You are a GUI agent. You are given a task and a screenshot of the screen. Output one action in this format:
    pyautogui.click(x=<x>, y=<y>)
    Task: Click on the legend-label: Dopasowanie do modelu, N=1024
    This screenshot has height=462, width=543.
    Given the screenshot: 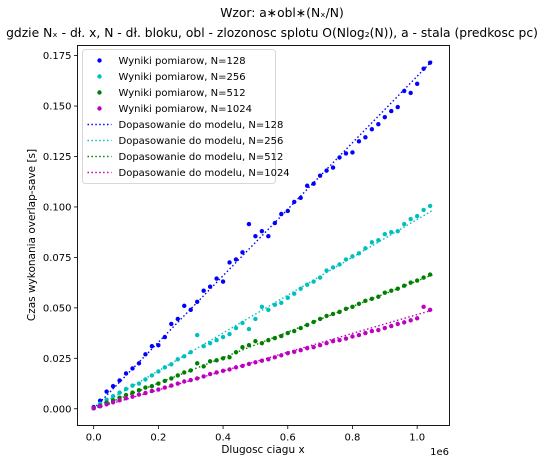 What is the action you would take?
    pyautogui.click(x=204, y=173)
    